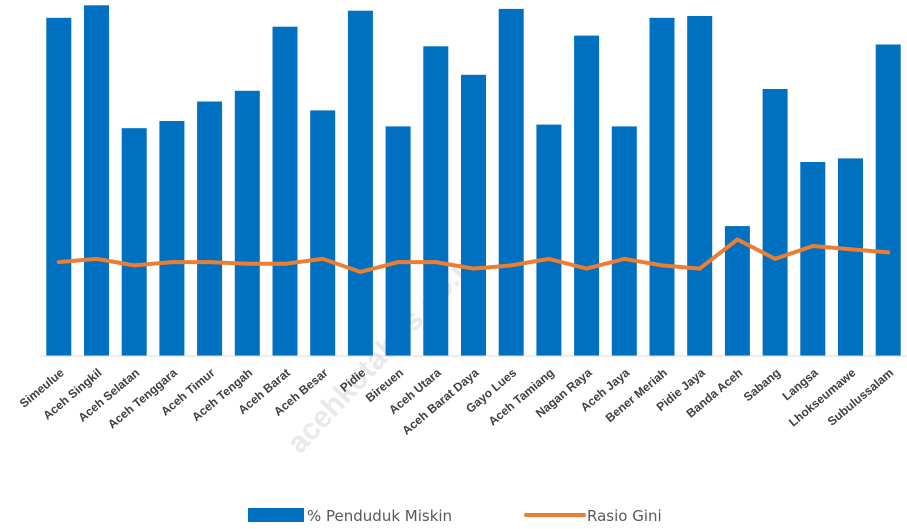 The width and height of the screenshot is (907, 529). What do you see at coordinates (850, 257) in the screenshot?
I see `bar-lhokseumawe` at bounding box center [850, 257].